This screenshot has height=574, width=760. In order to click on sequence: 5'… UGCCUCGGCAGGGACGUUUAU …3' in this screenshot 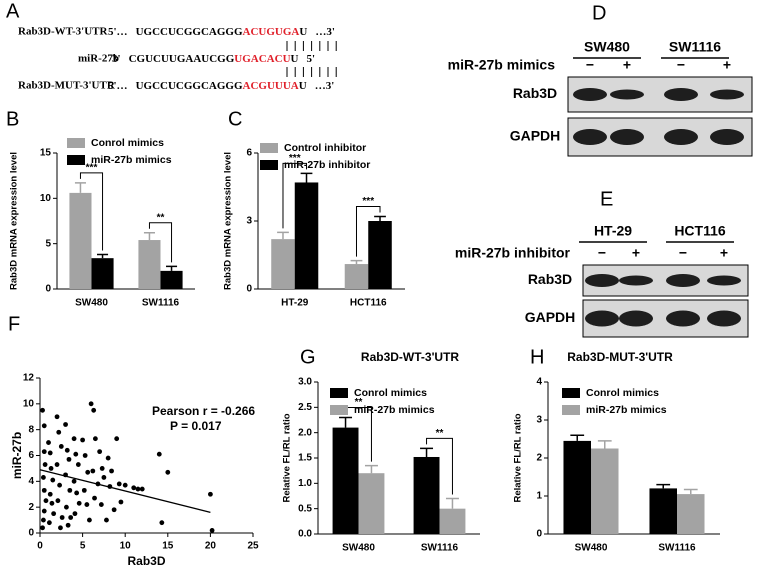, I will do `click(221, 86)`.